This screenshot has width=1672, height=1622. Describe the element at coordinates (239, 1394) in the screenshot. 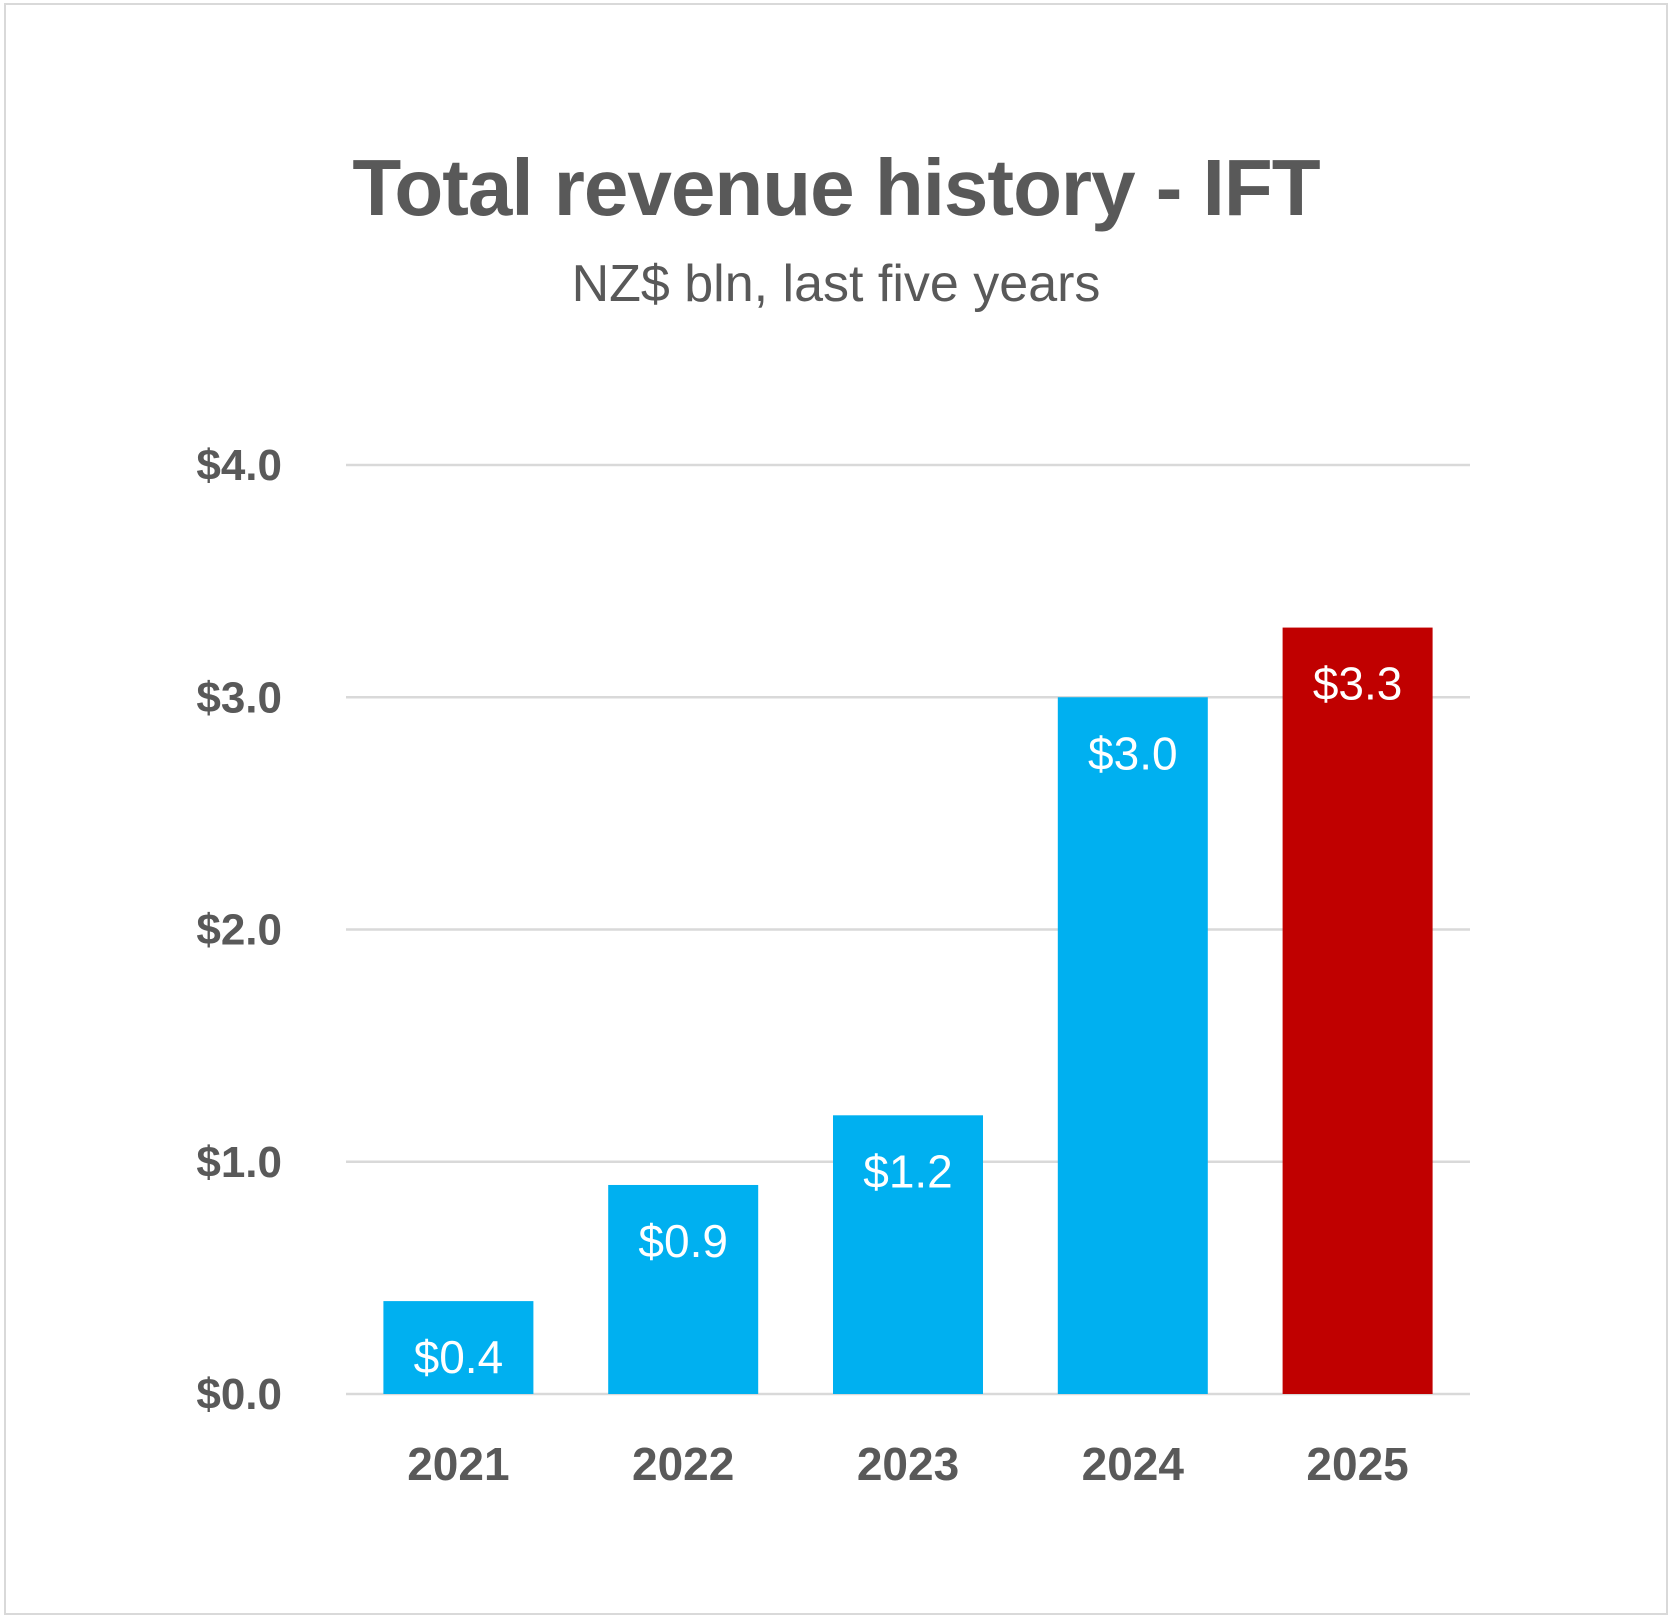

I see `y-tick-label: $0.0` at that location.